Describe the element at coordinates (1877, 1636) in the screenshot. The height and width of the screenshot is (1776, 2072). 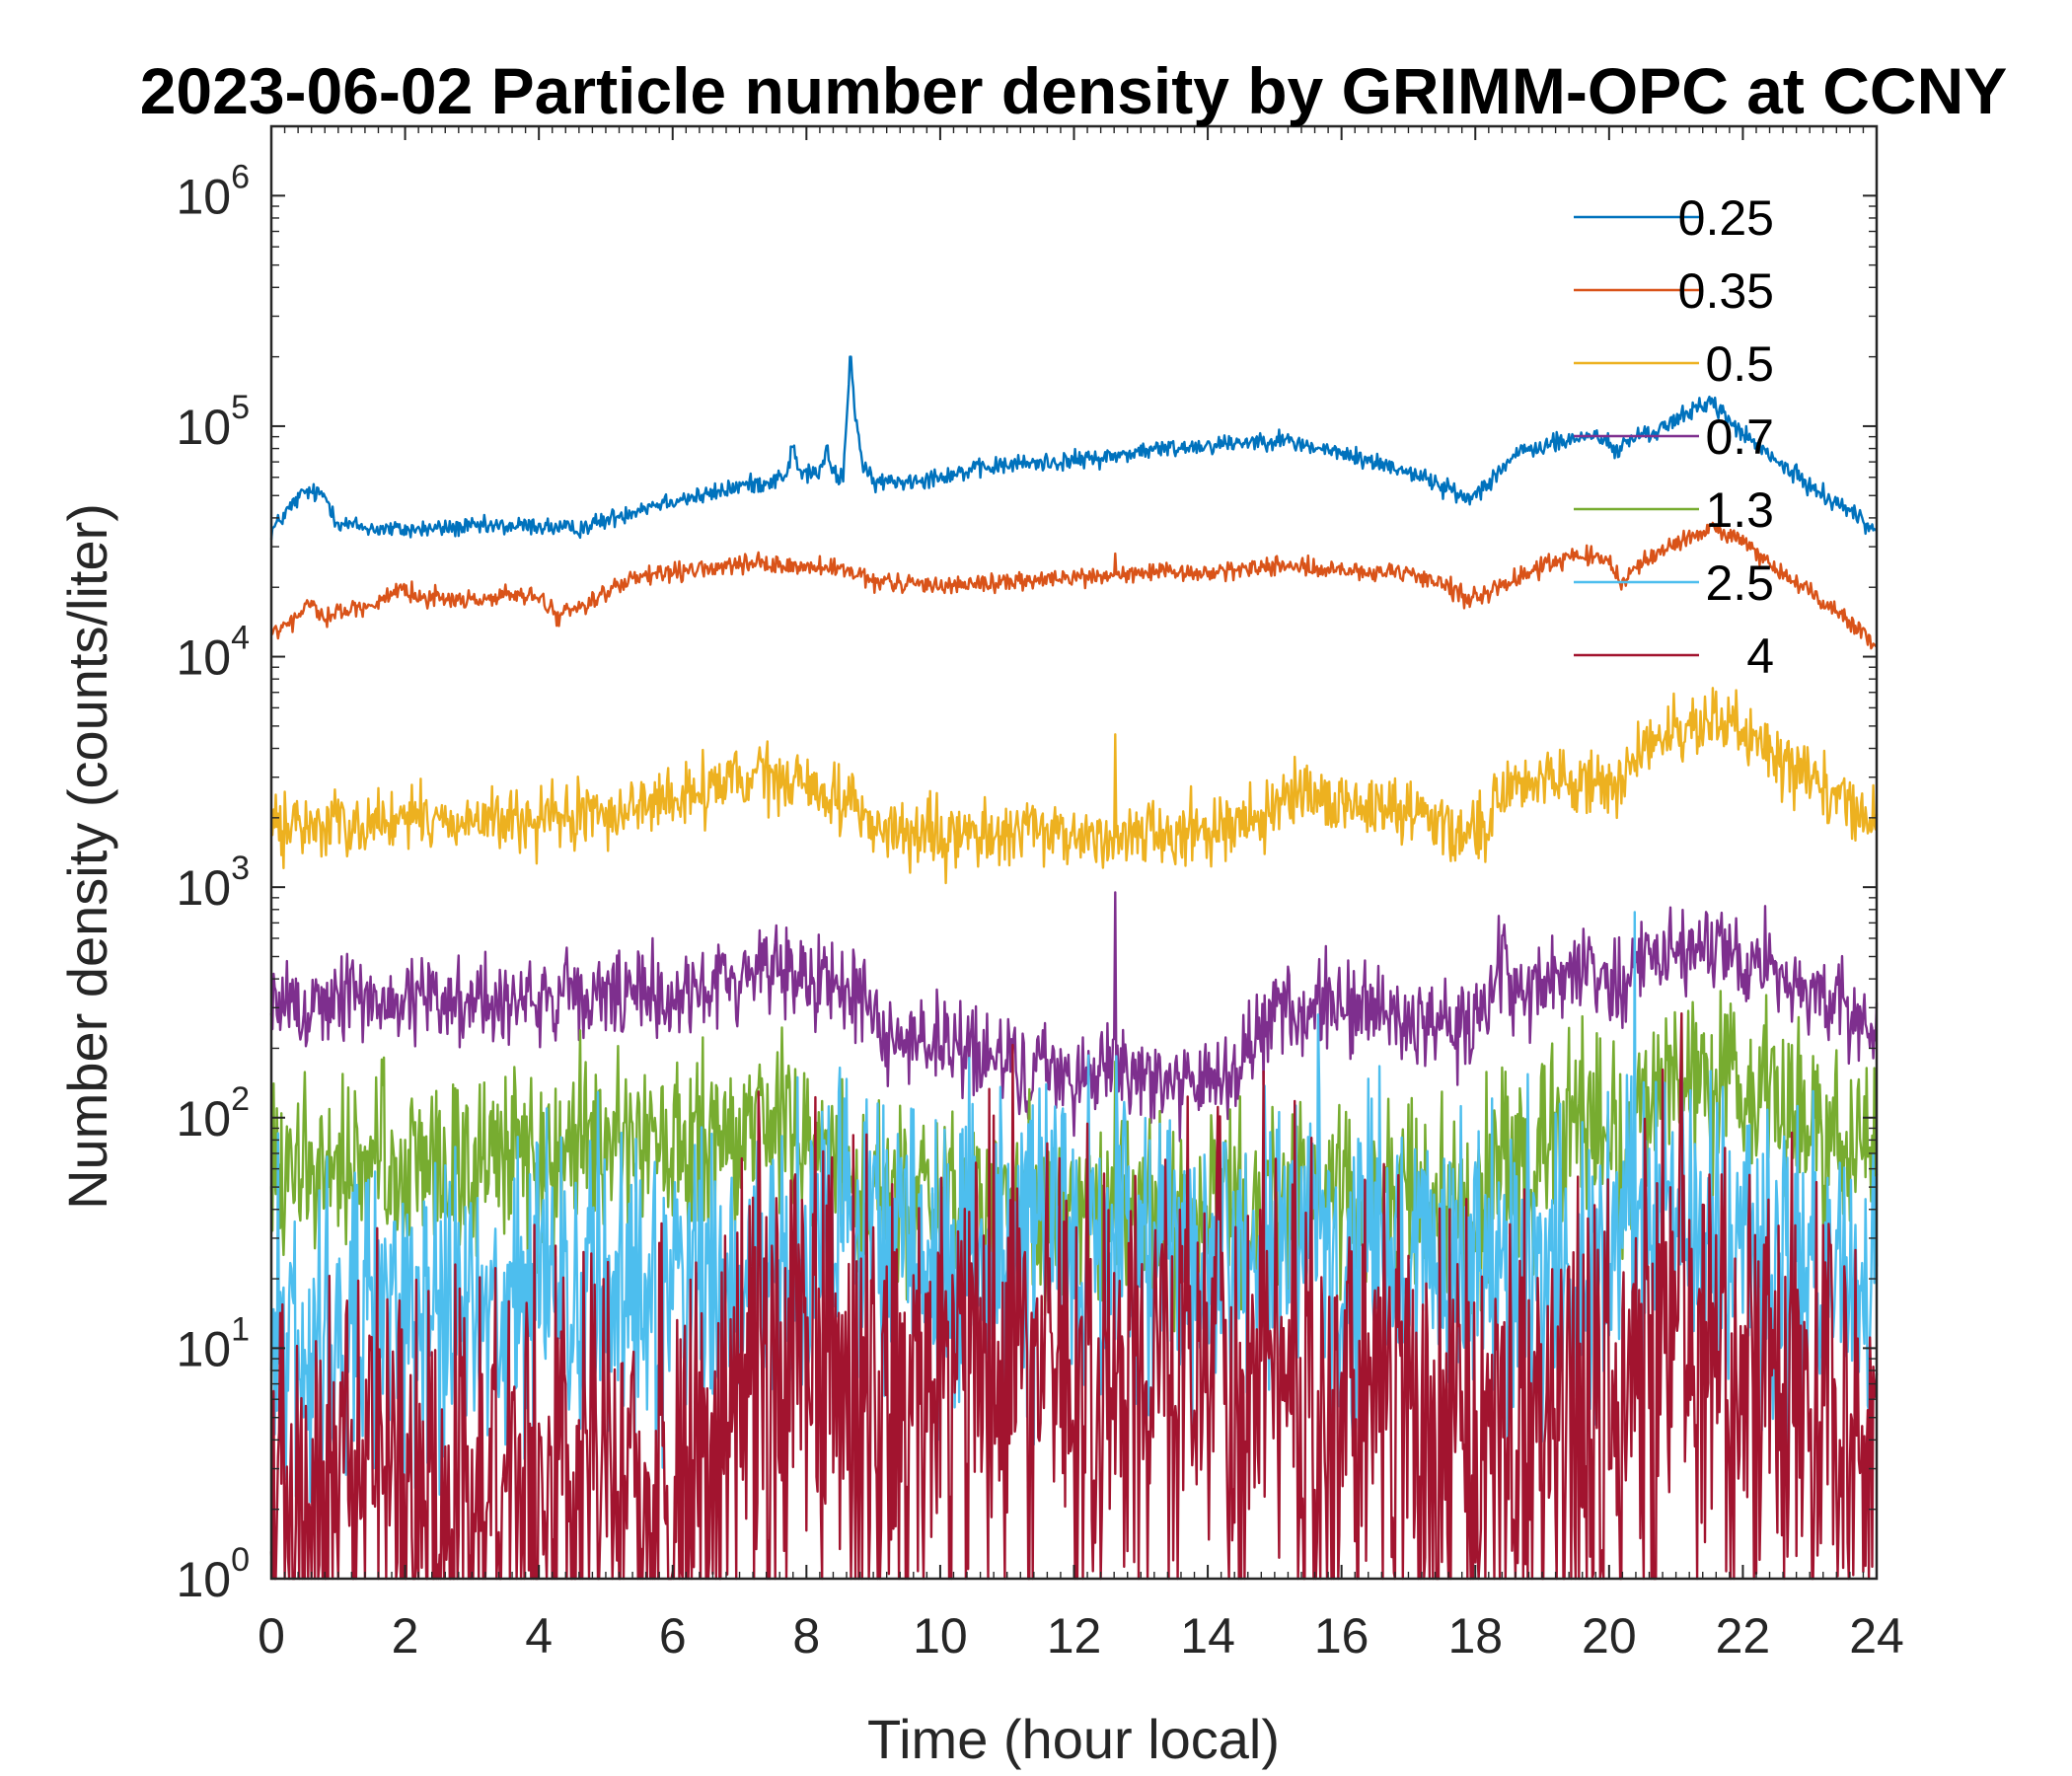
I see `x-tick-label: 24` at that location.